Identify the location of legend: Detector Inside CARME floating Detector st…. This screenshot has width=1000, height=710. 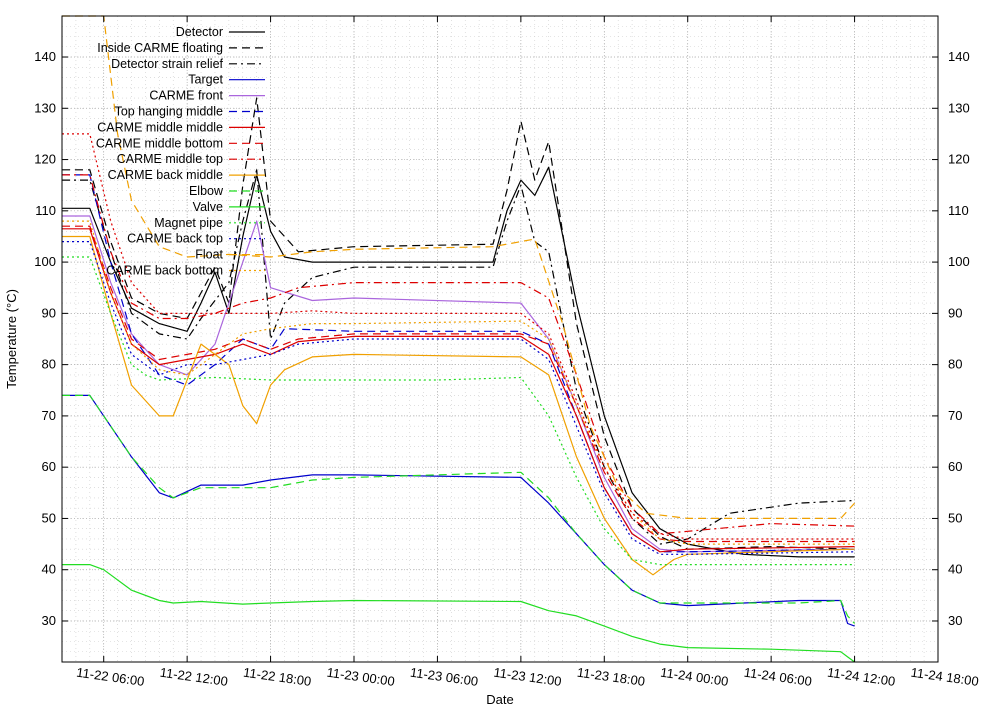
(180, 151).